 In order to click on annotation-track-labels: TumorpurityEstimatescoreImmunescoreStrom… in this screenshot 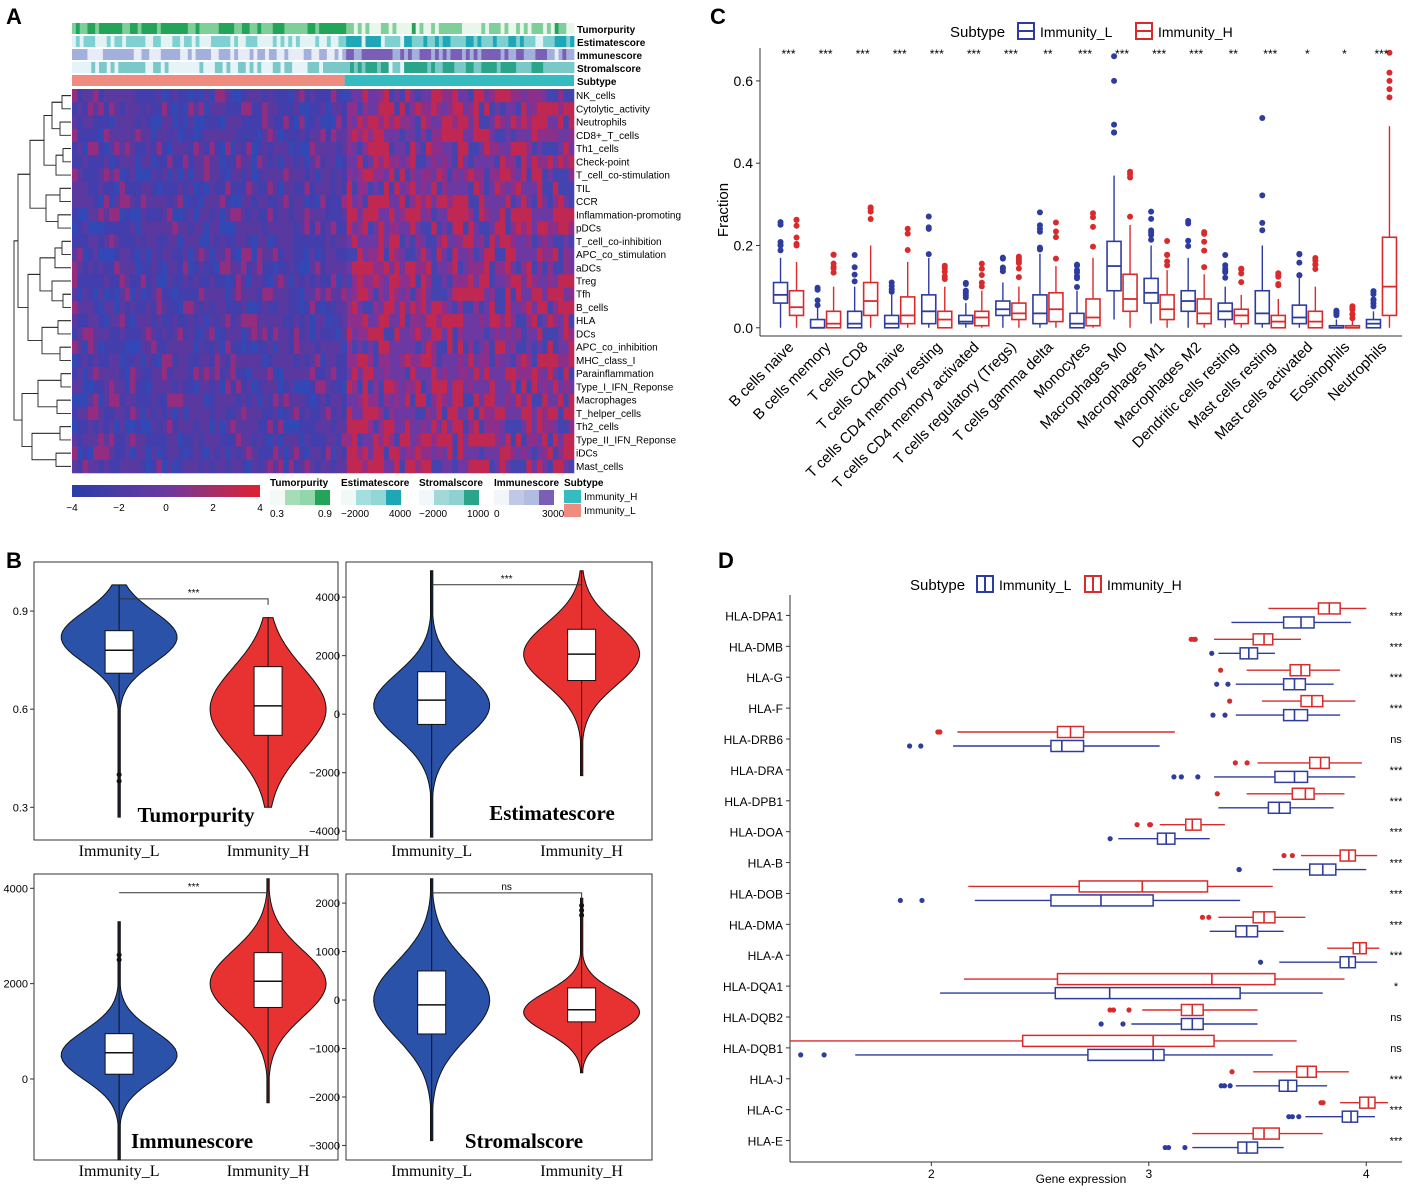, I will do `click(611, 56)`.